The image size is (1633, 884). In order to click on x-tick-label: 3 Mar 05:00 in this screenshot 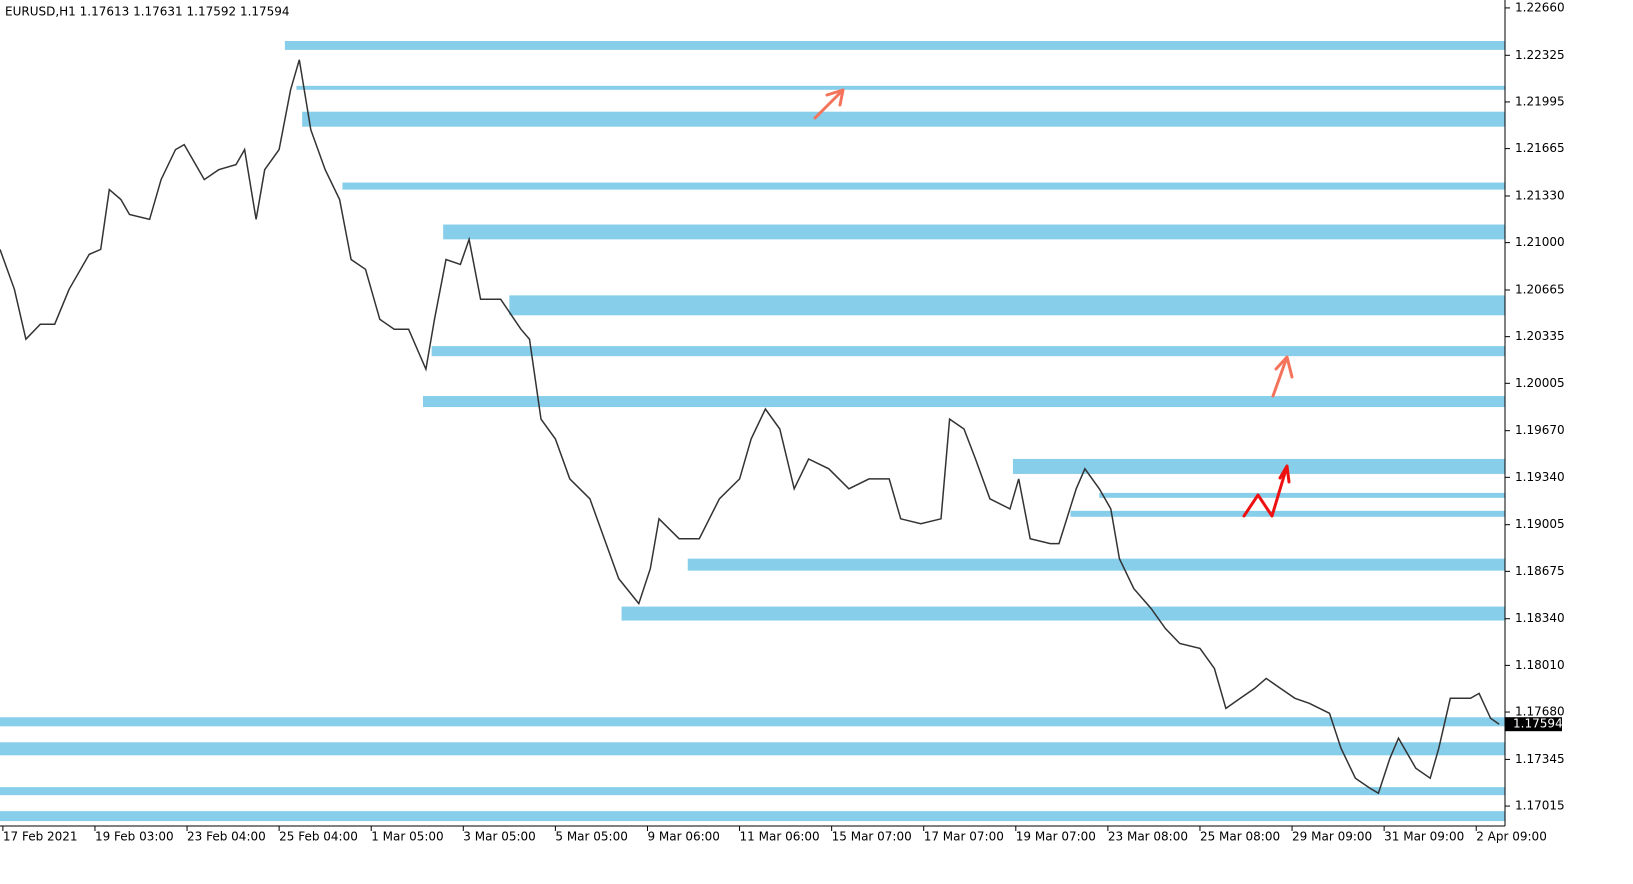, I will do `click(499, 837)`.